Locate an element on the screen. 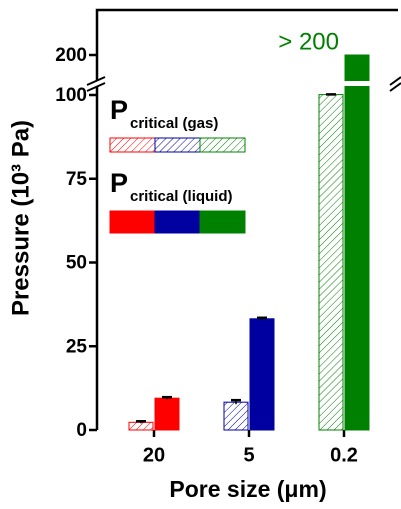  legend-subscript: critical (liquid) is located at coordinates (181, 196).